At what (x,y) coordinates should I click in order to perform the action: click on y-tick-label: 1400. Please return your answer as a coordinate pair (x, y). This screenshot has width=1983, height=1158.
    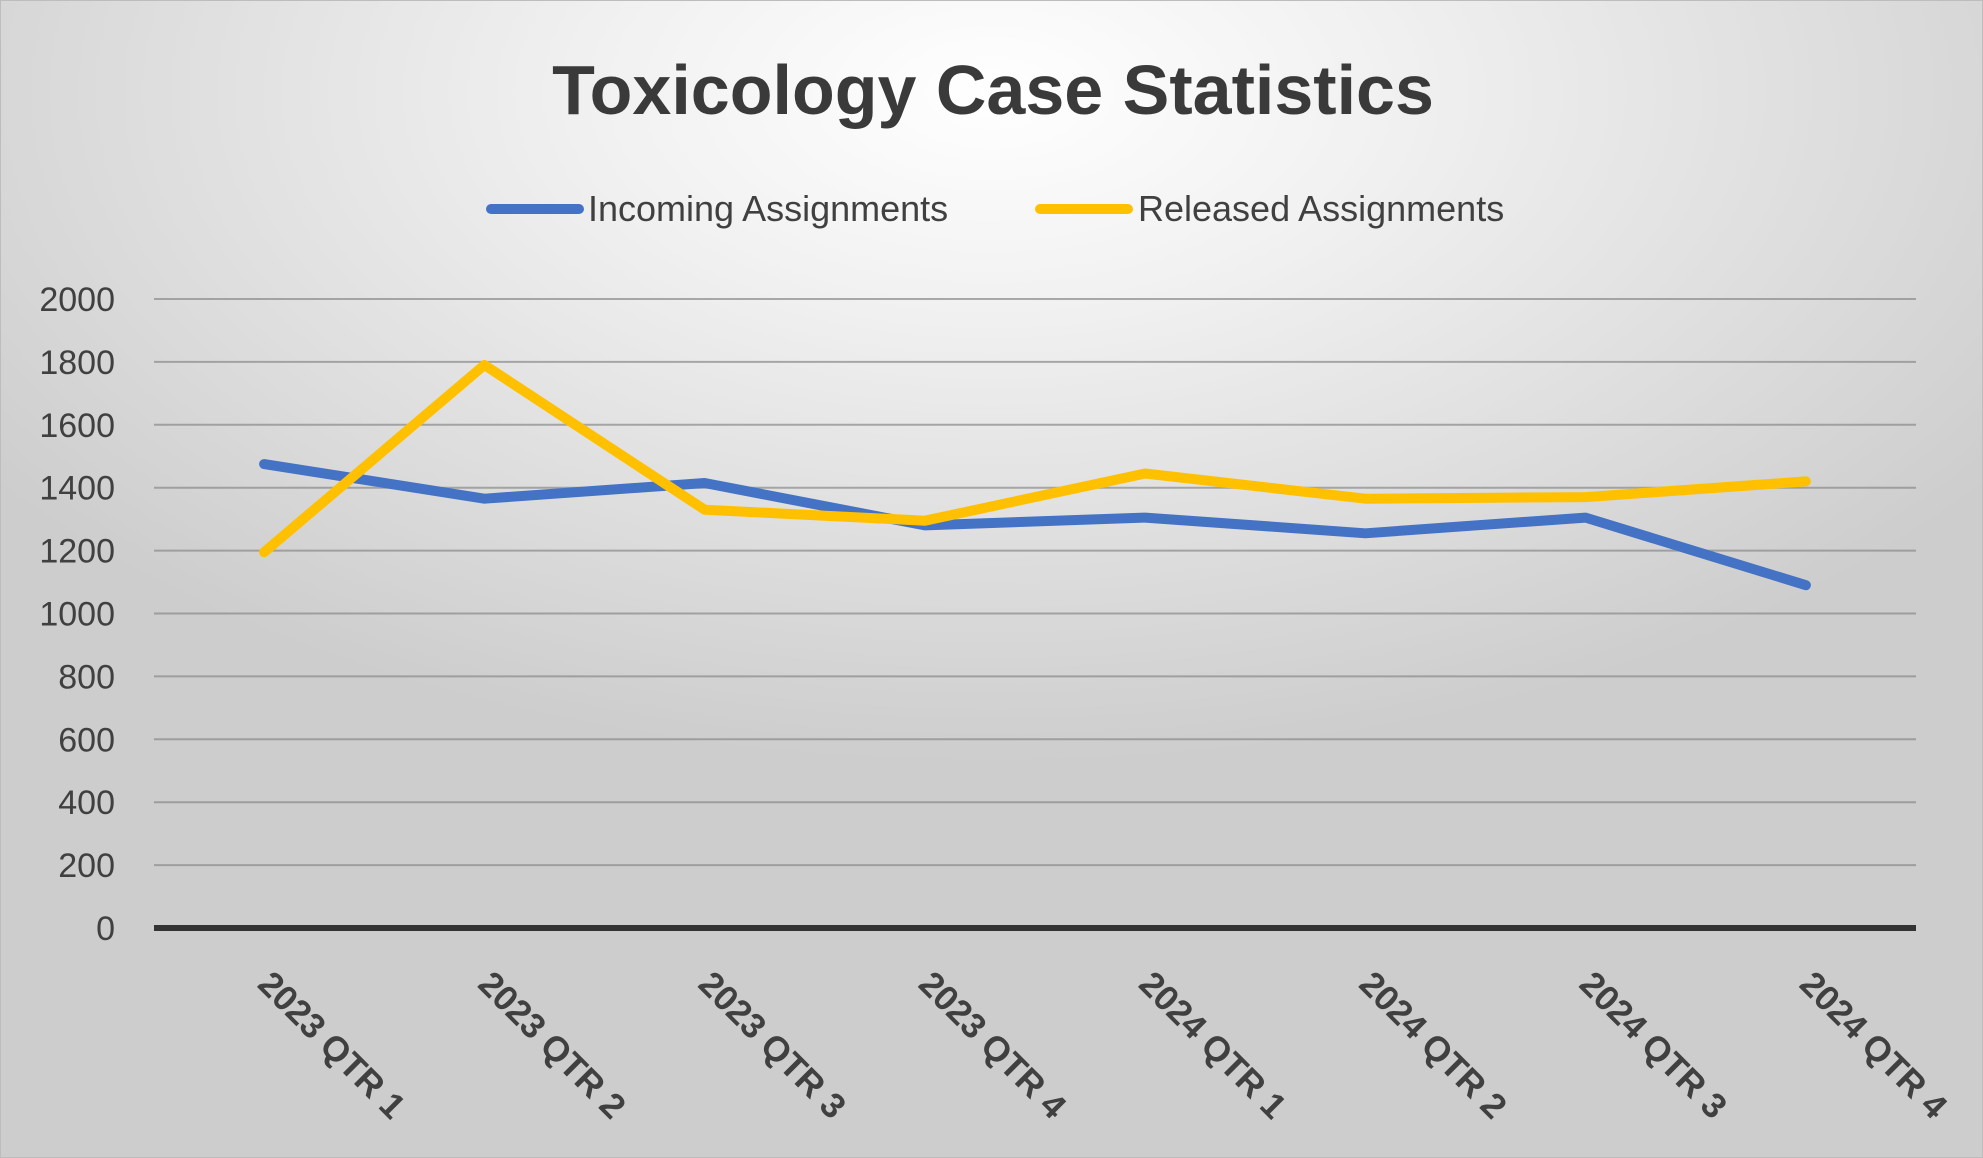
    Looking at the image, I should click on (77, 489).